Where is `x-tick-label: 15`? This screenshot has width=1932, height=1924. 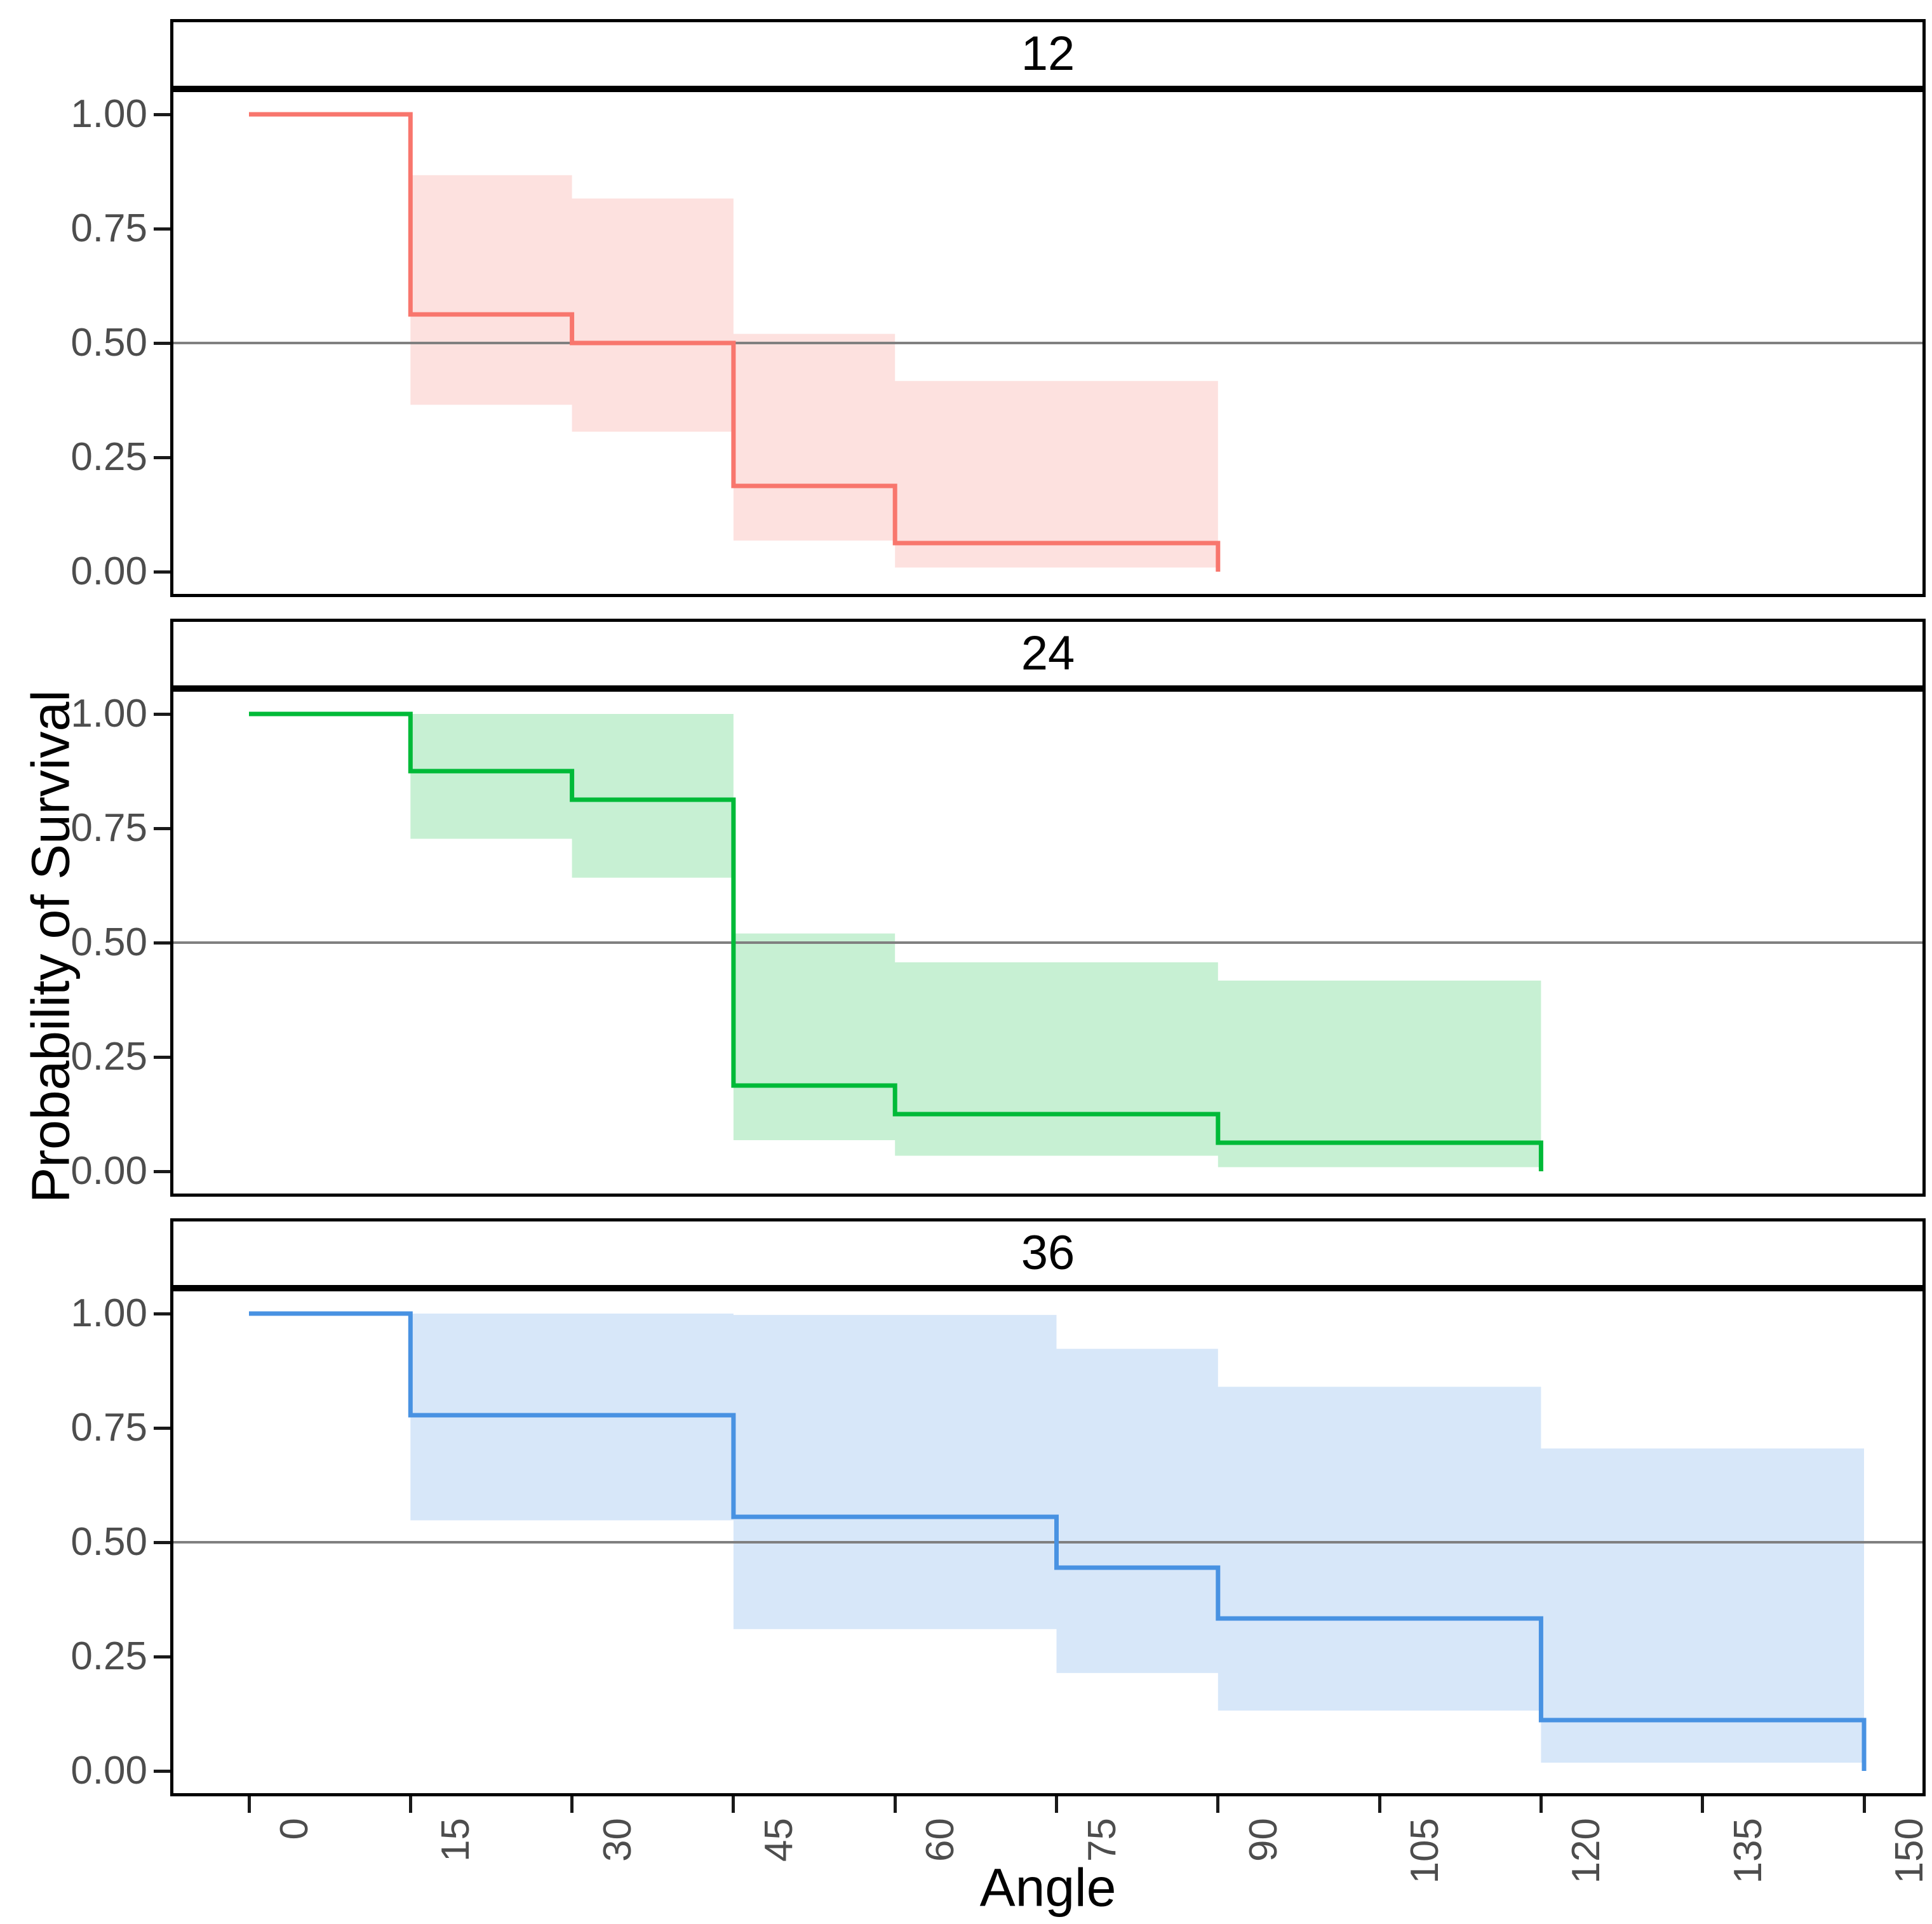
x-tick-label: 15 is located at coordinates (456, 1840).